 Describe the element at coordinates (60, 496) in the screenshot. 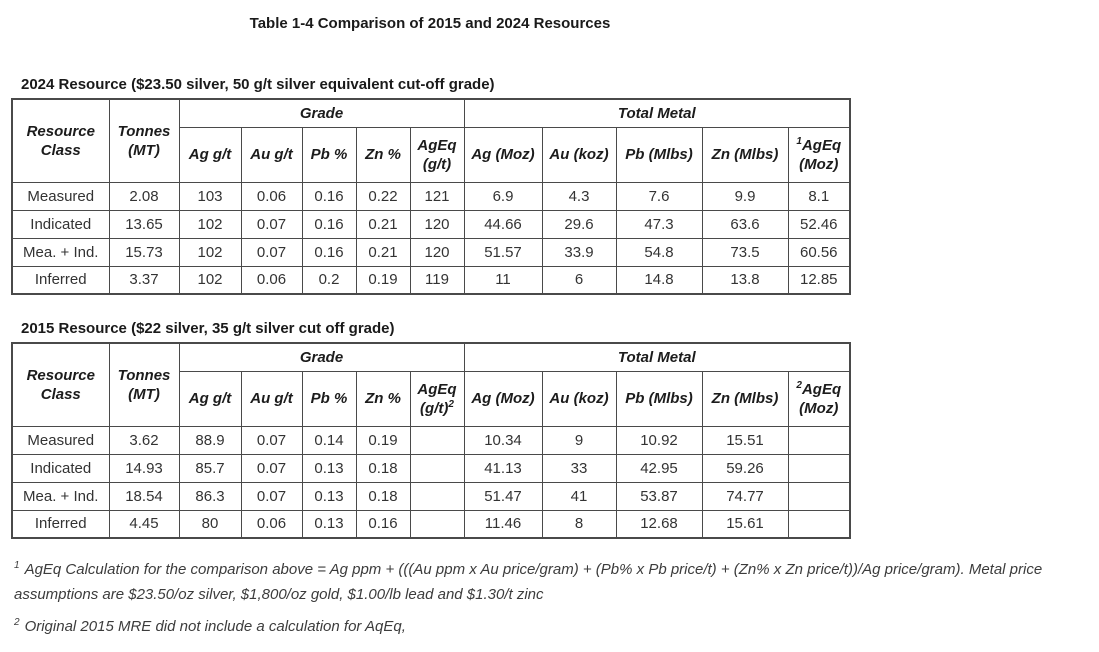

I see `resource-class-cell: Mea. + Ind.` at that location.